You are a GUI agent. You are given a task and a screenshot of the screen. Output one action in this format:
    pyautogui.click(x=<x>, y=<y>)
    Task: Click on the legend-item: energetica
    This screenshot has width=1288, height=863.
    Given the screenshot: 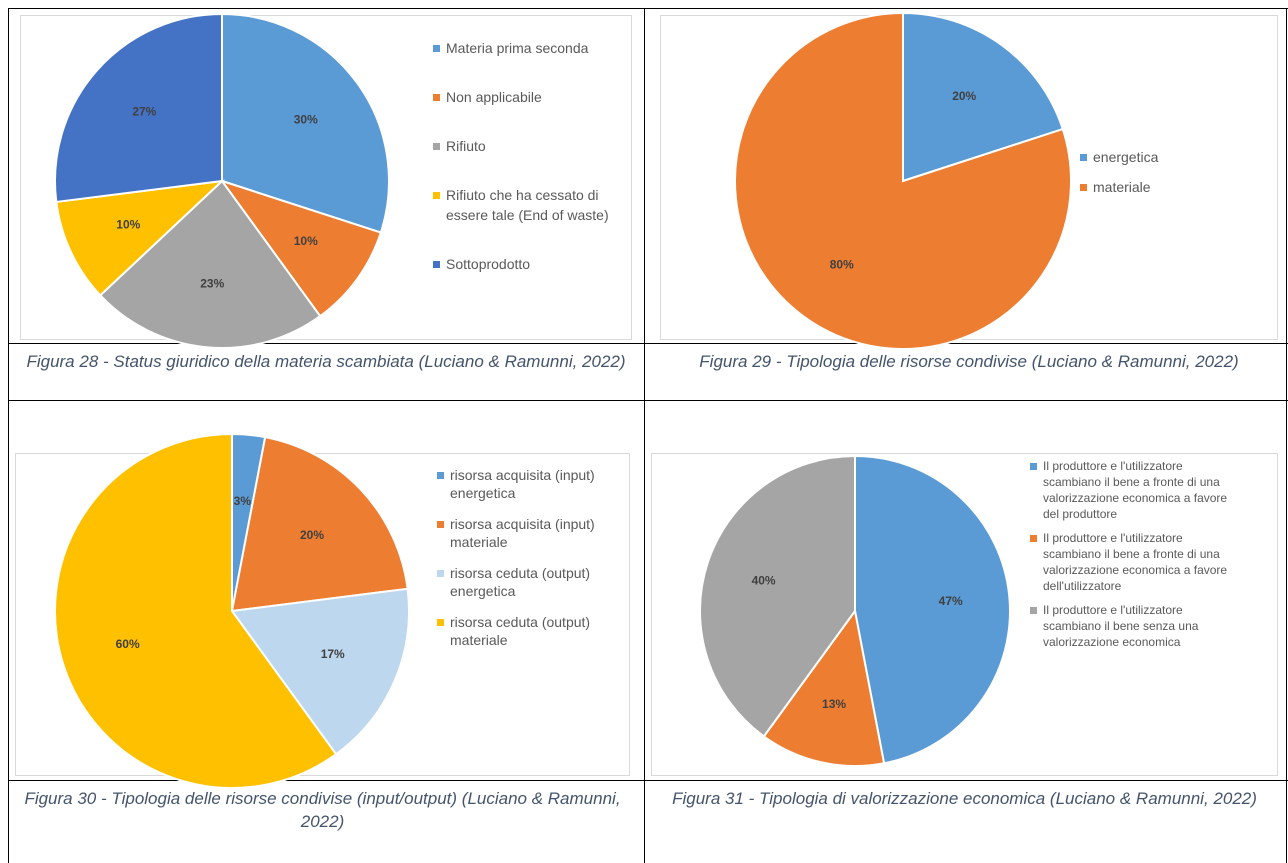 What is the action you would take?
    pyautogui.click(x=1155, y=157)
    